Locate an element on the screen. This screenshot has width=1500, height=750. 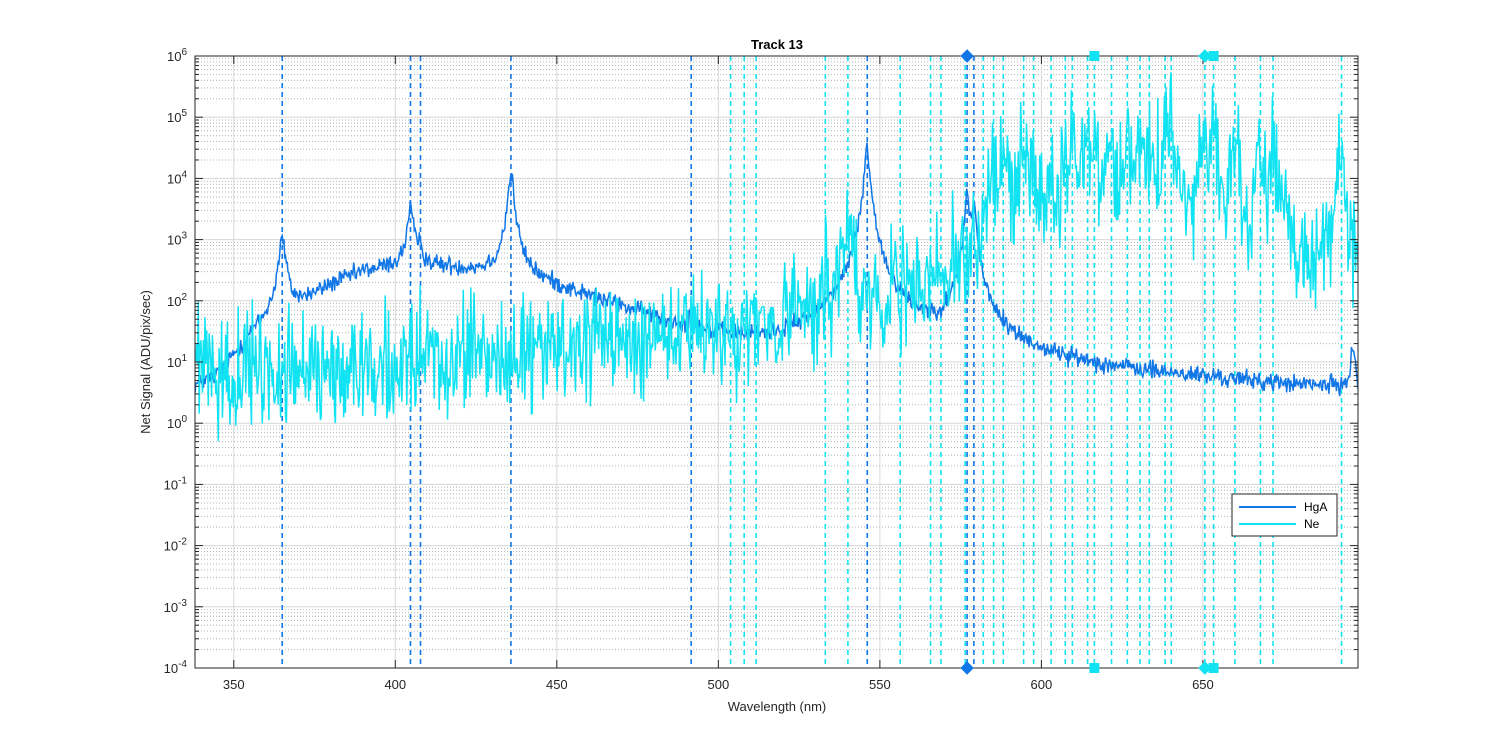
x-tick-label: 400 is located at coordinates (395, 684).